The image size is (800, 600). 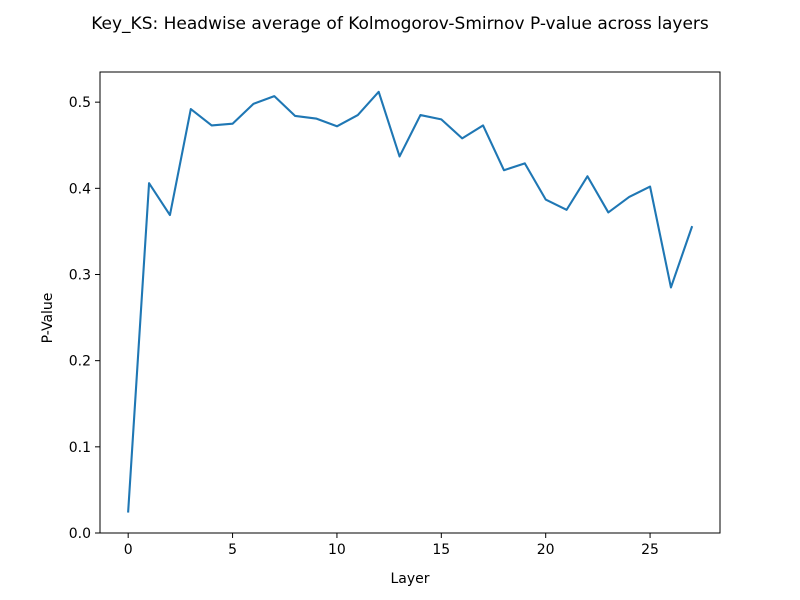 I want to click on y-axis-label: P-Value, so click(x=48, y=318).